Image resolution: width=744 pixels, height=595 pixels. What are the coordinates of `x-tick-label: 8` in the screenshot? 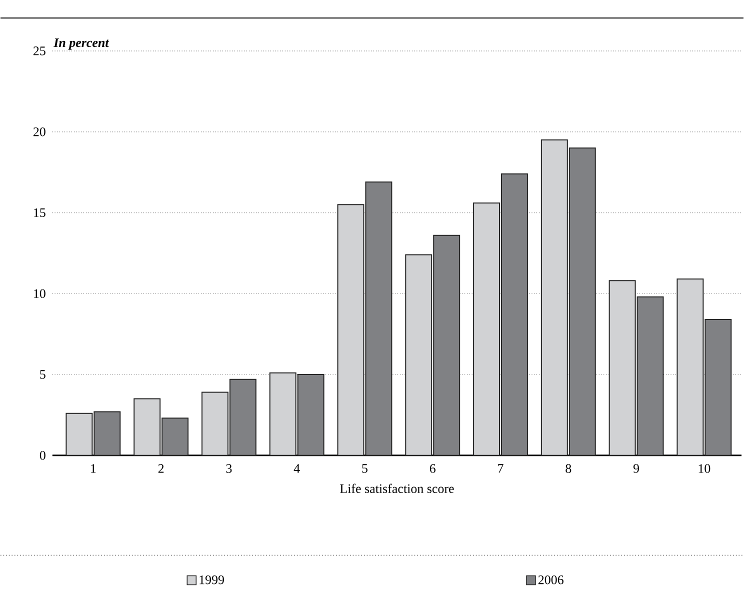 It's located at (569, 468).